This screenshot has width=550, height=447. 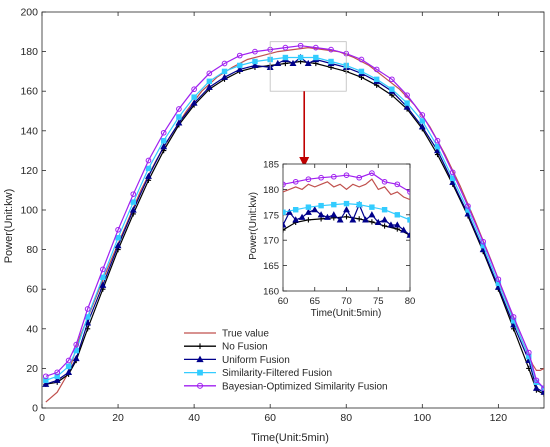 What do you see at coordinates (9, 226) in the screenshot?
I see `y-axis-label: Power(Unit:kw)` at bounding box center [9, 226].